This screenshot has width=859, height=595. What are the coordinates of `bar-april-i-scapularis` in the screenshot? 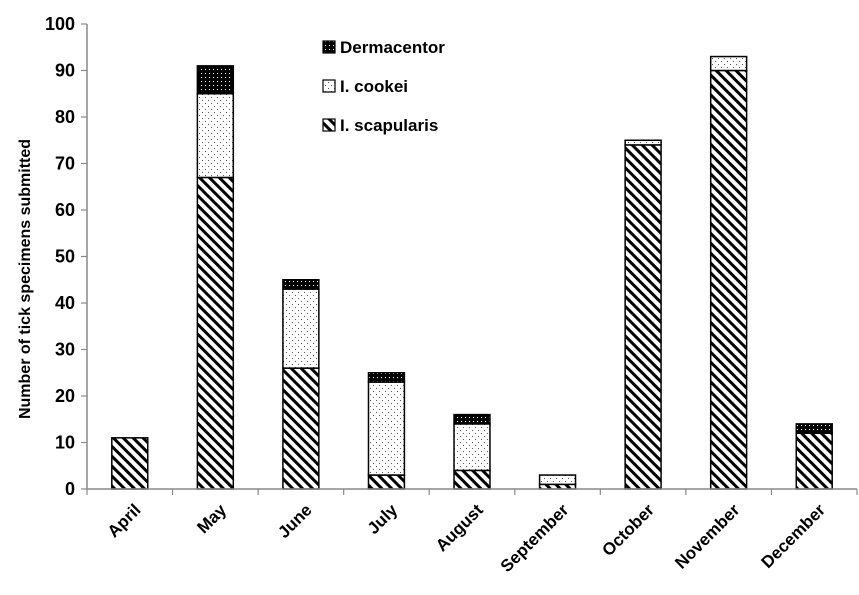 It's located at (130, 463).